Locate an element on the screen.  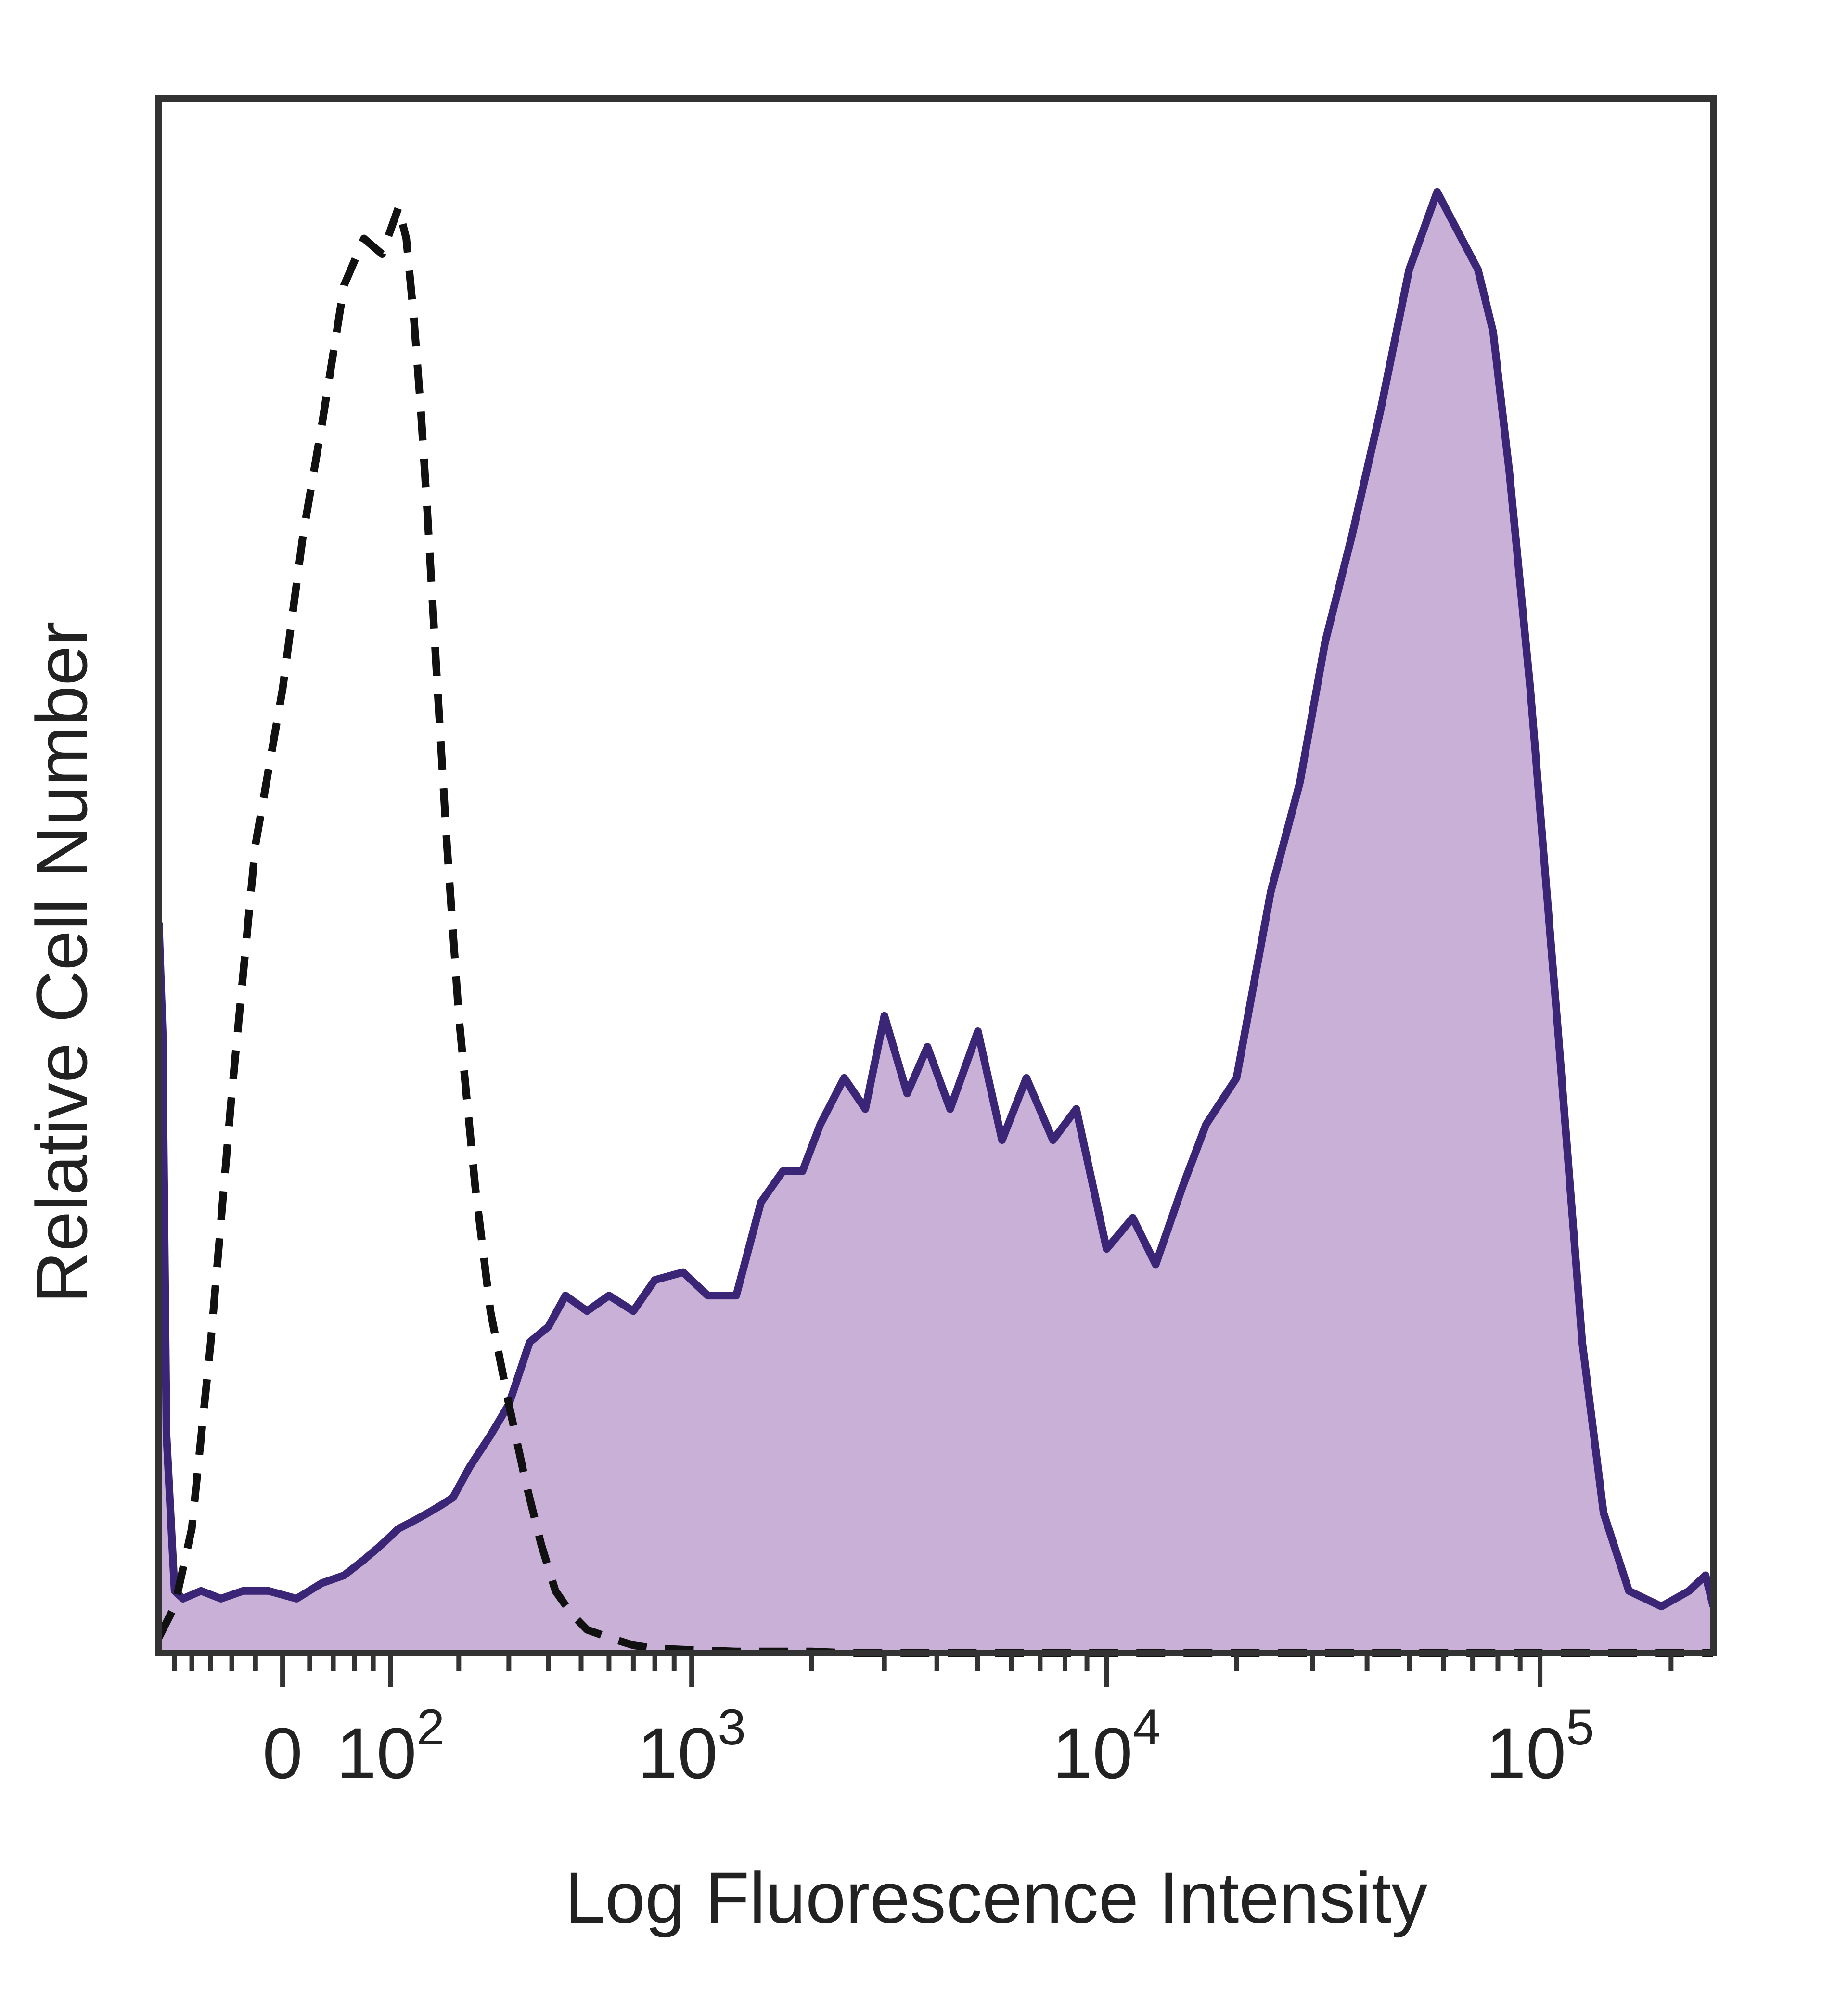
x-tick-label: 10² is located at coordinates (390, 1746).